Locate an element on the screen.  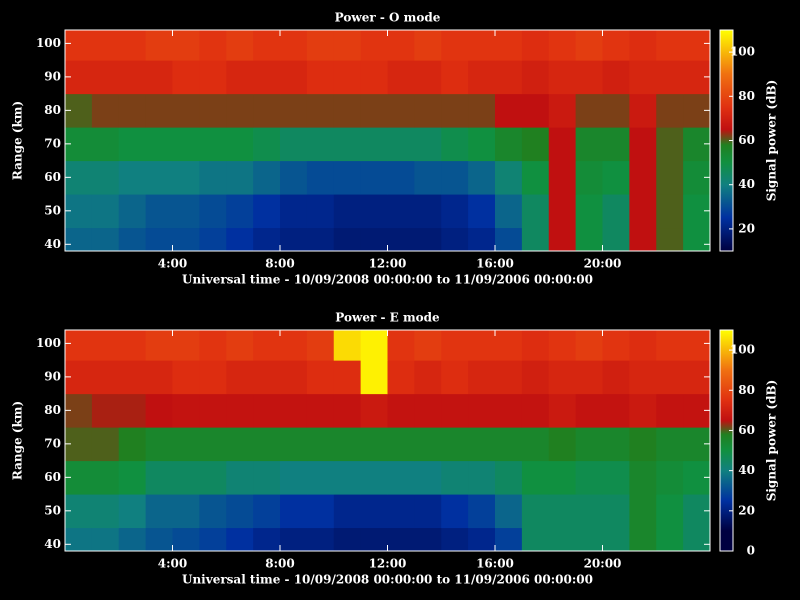
colorbar-tick-label: 40 is located at coordinates (746, 184).